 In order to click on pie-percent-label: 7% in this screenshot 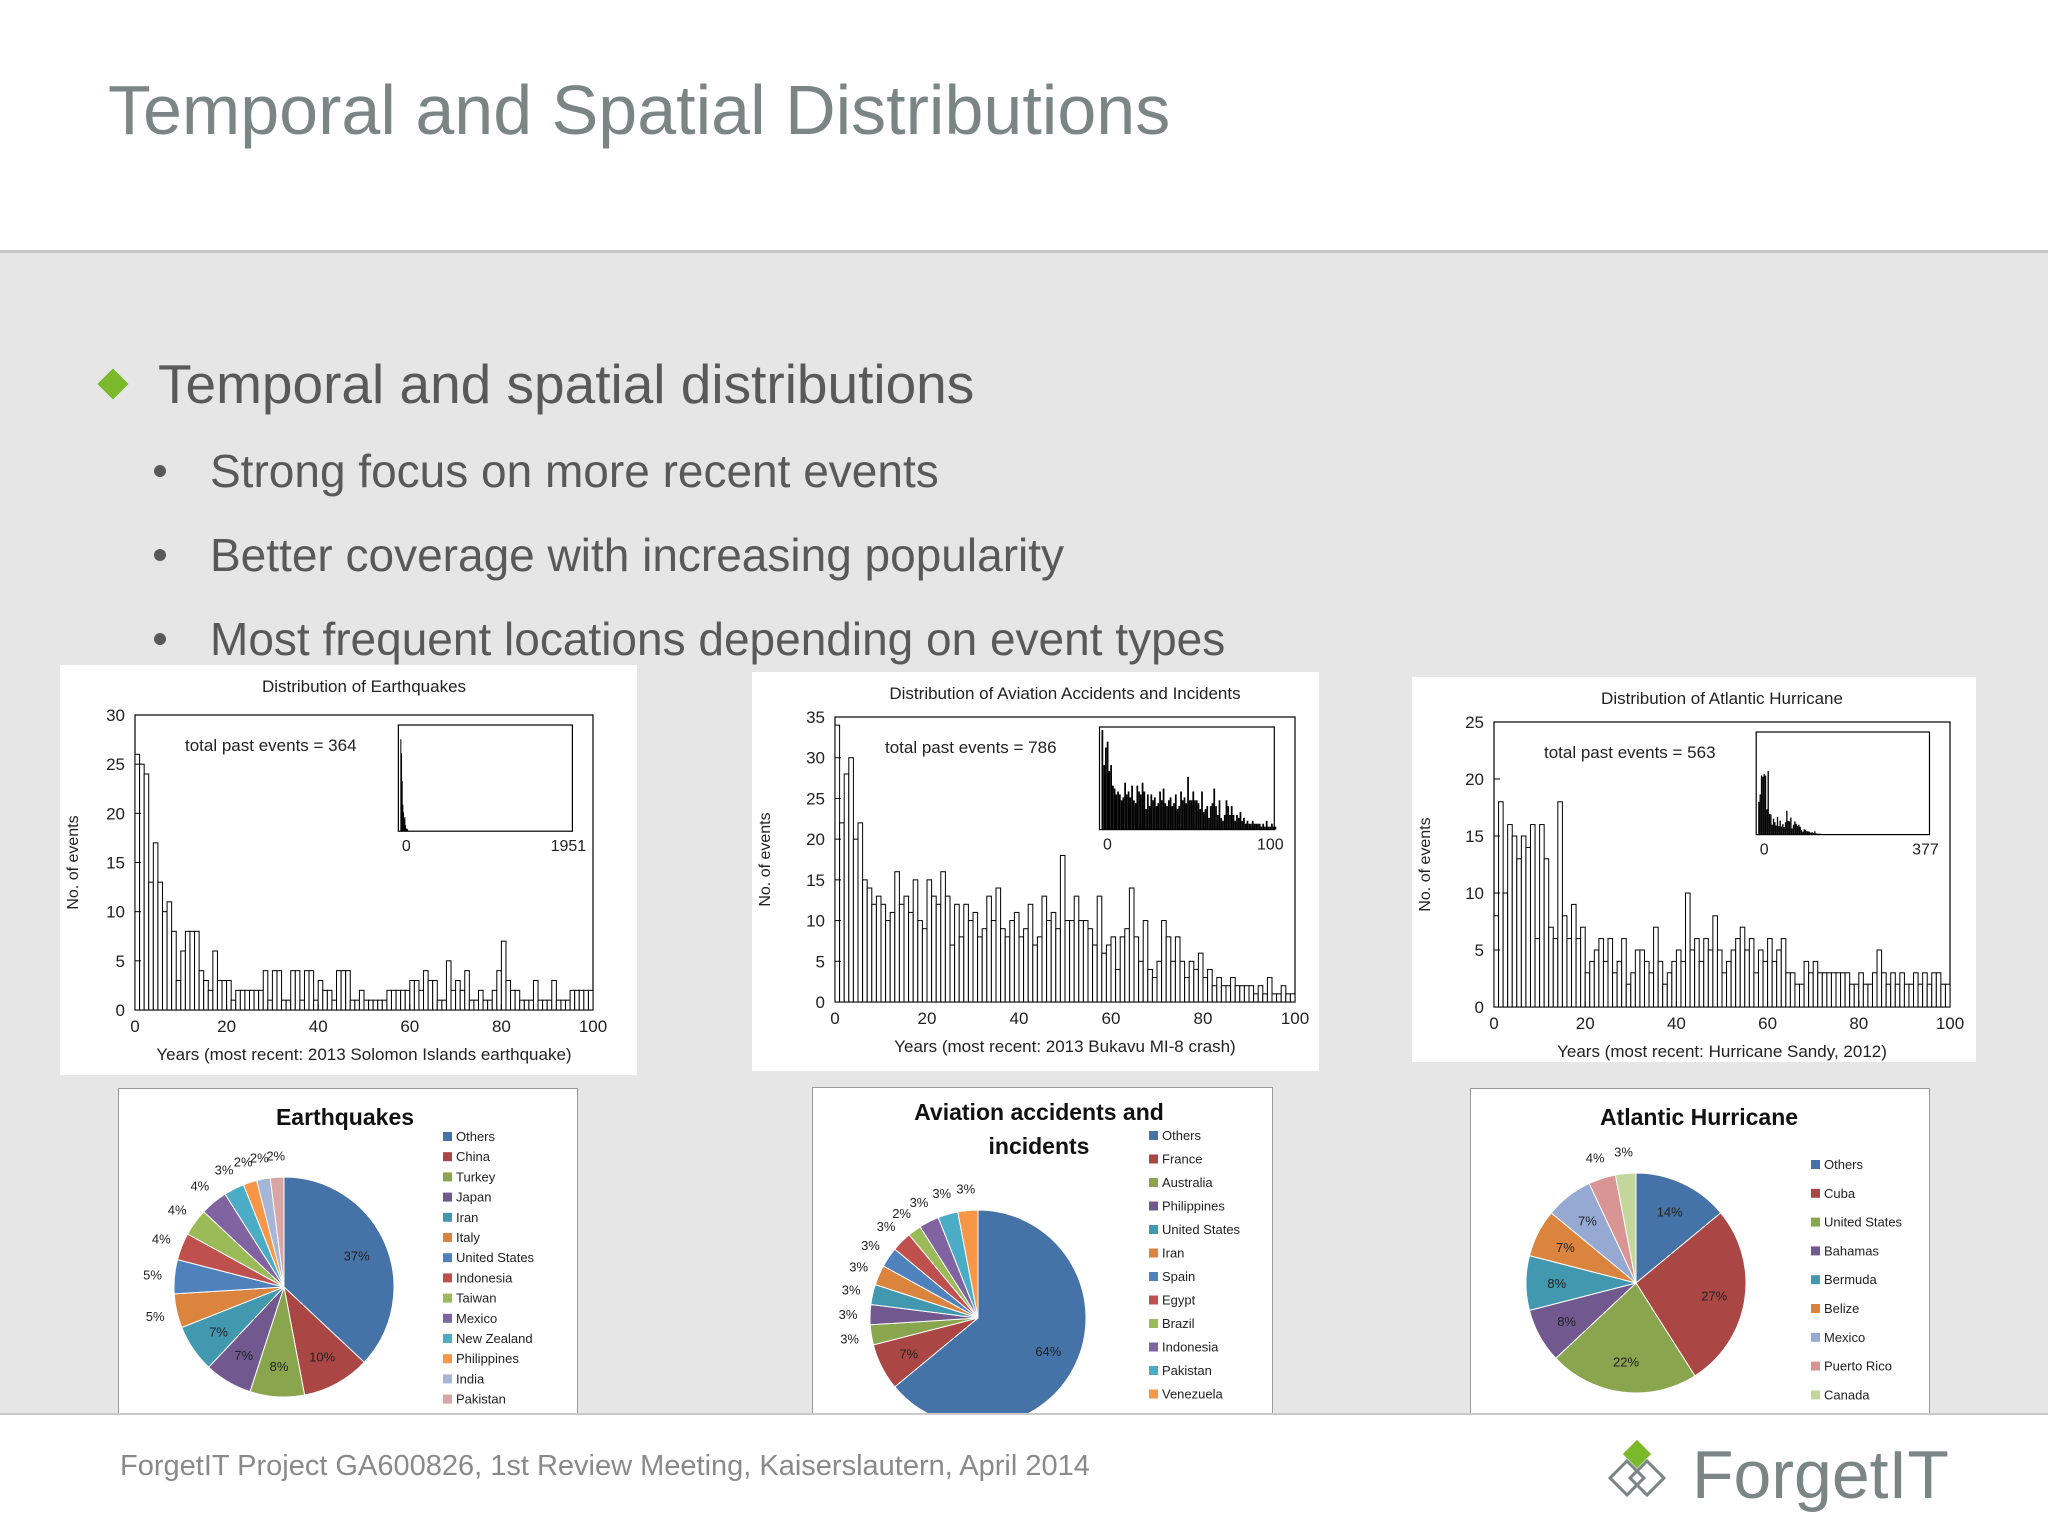, I will do `click(243, 1355)`.